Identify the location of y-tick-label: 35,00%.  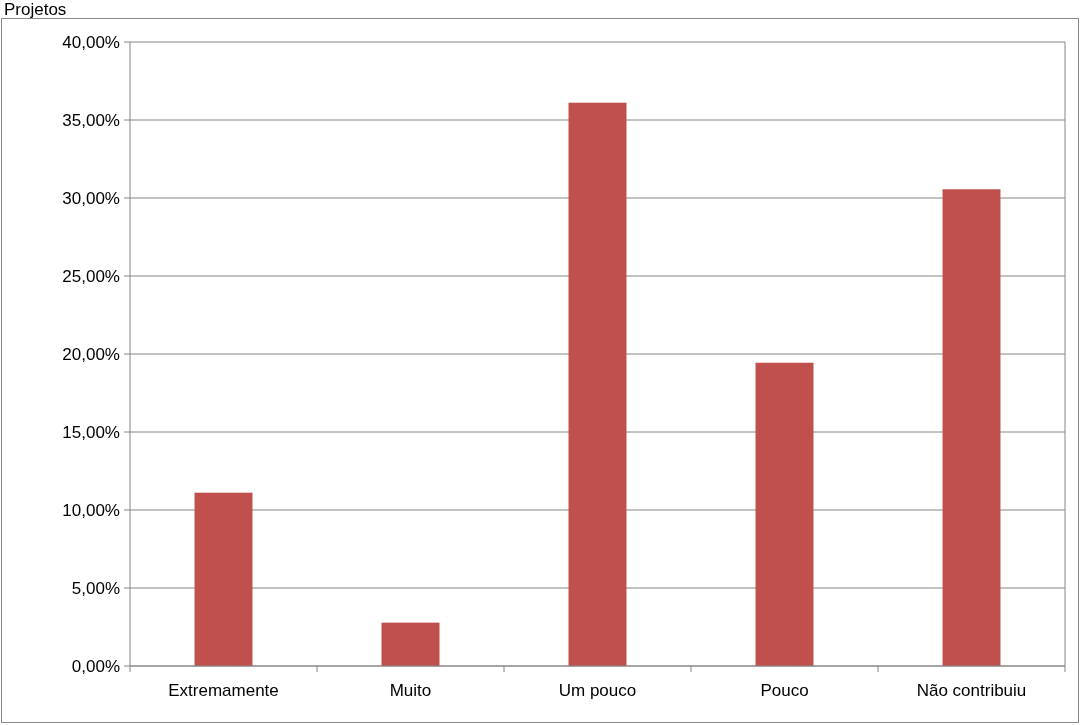
(91, 120).